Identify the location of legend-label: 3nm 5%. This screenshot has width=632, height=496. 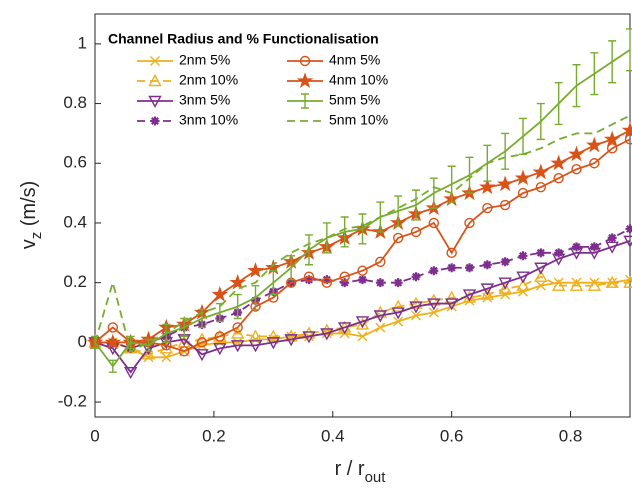
(204, 100).